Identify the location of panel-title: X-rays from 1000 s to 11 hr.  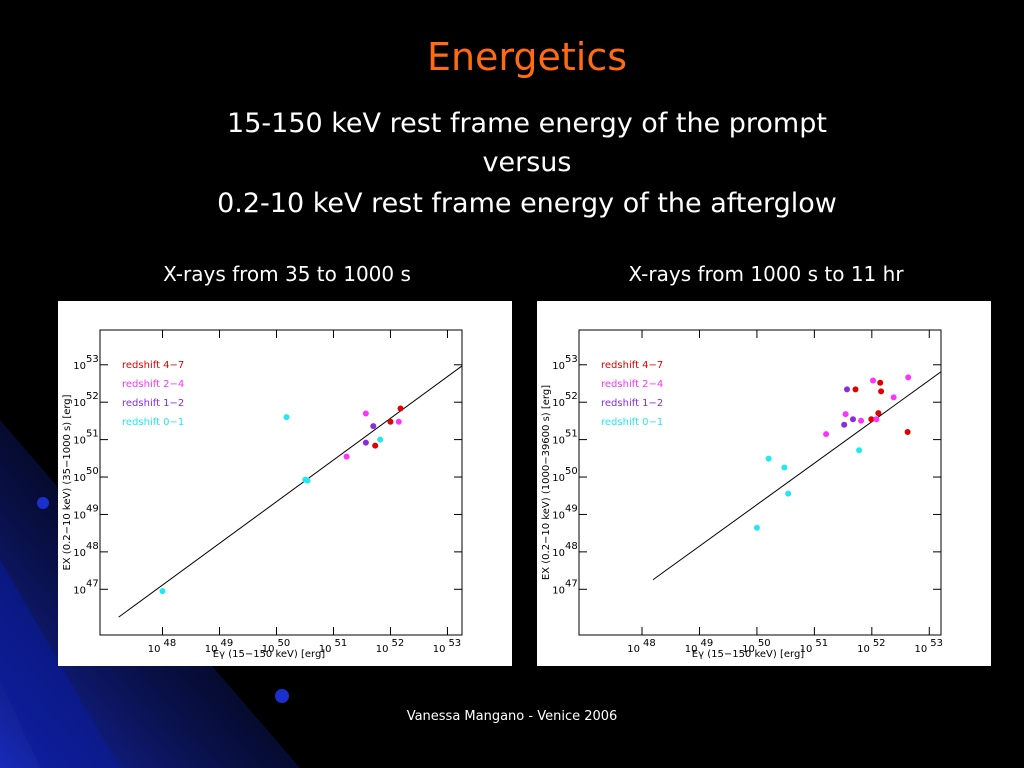
(766, 274).